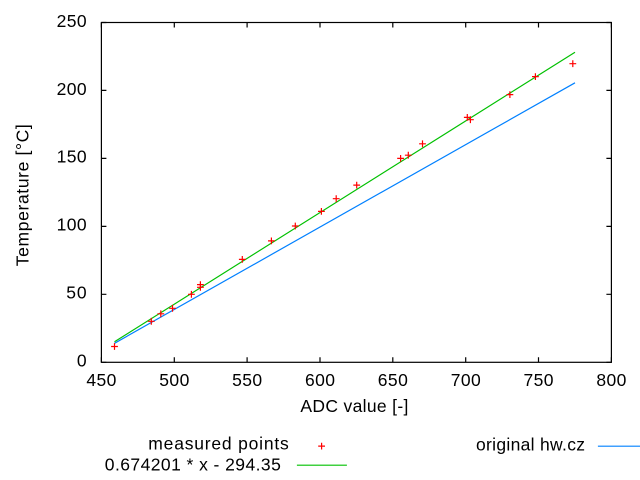 The width and height of the screenshot is (640, 480). I want to click on svg-text: 150, so click(72, 157).